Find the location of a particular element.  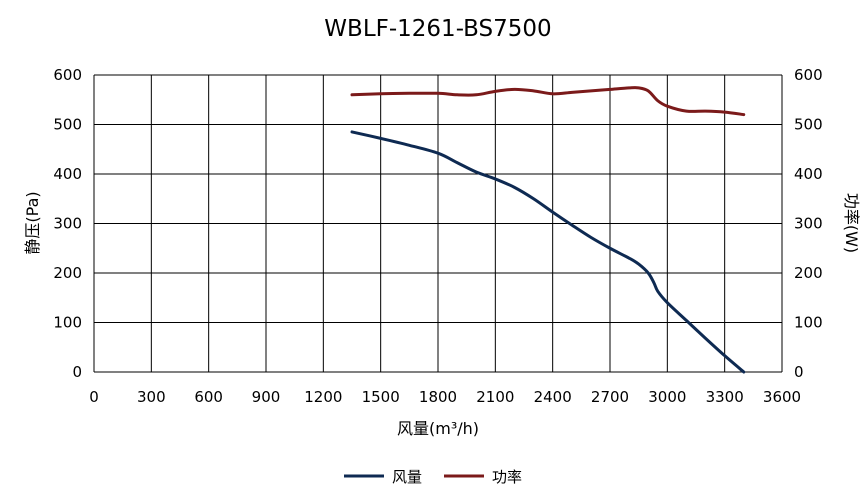

legend-label: 功率 is located at coordinates (507, 477).